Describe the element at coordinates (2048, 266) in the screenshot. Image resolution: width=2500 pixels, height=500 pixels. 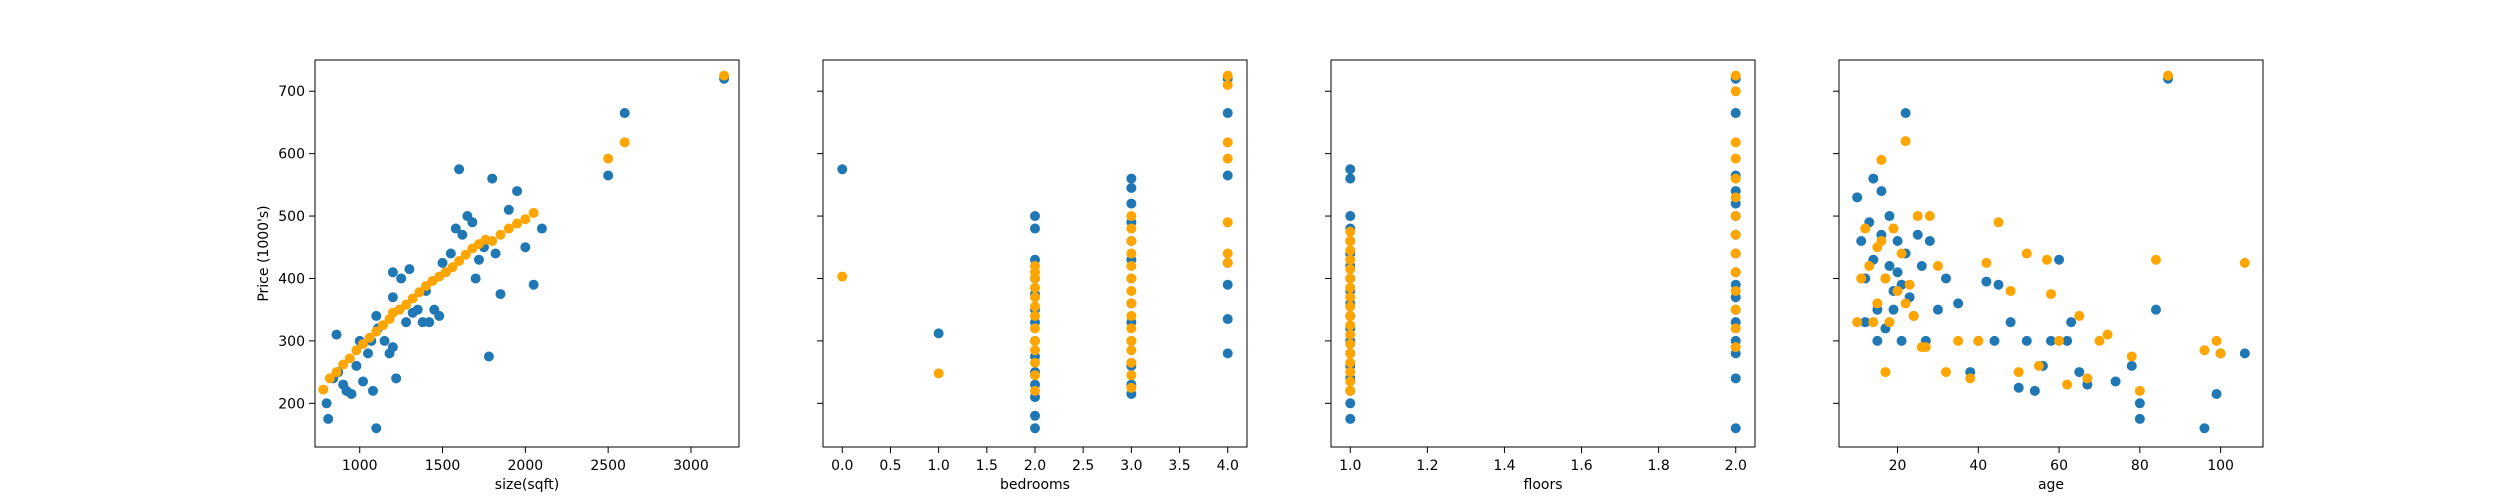
I see `scatter-panel-3: 20 40 60 80 100` at that location.